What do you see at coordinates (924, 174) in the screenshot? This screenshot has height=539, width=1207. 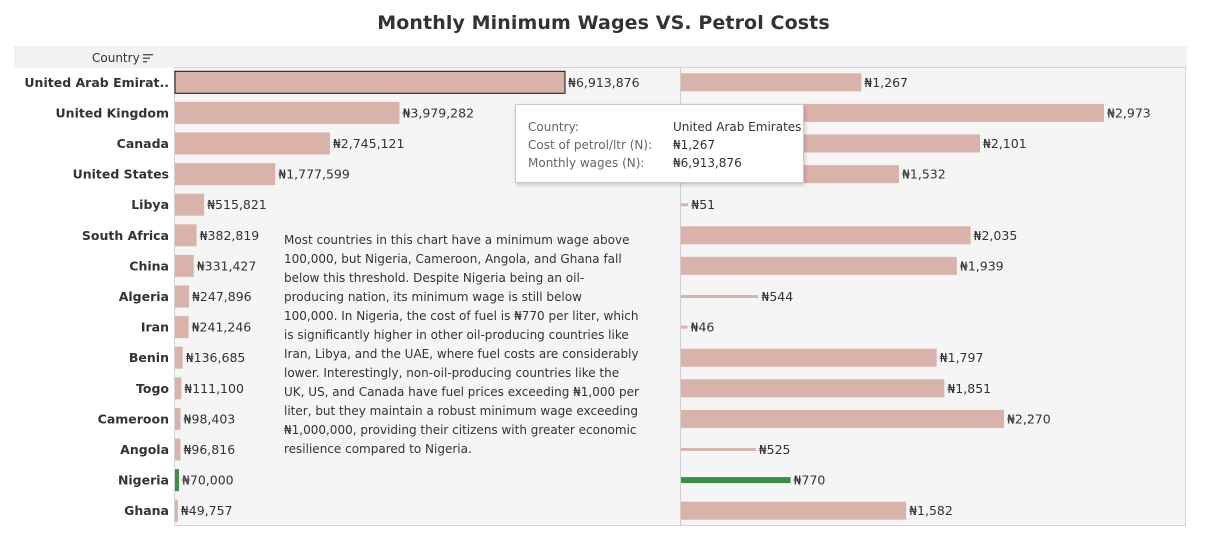 I see `petrol-label-united-states: ₦1,532` at bounding box center [924, 174].